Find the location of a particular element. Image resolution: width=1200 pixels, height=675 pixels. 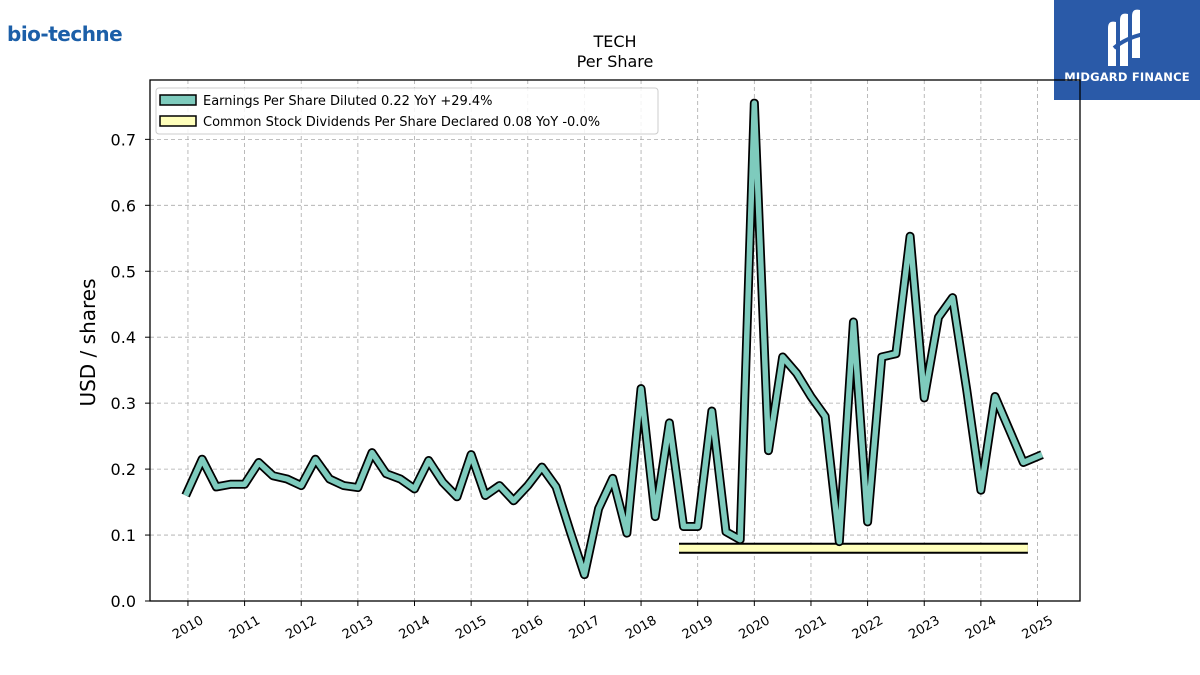

y-tick-label: 0.3 is located at coordinates (123, 403).